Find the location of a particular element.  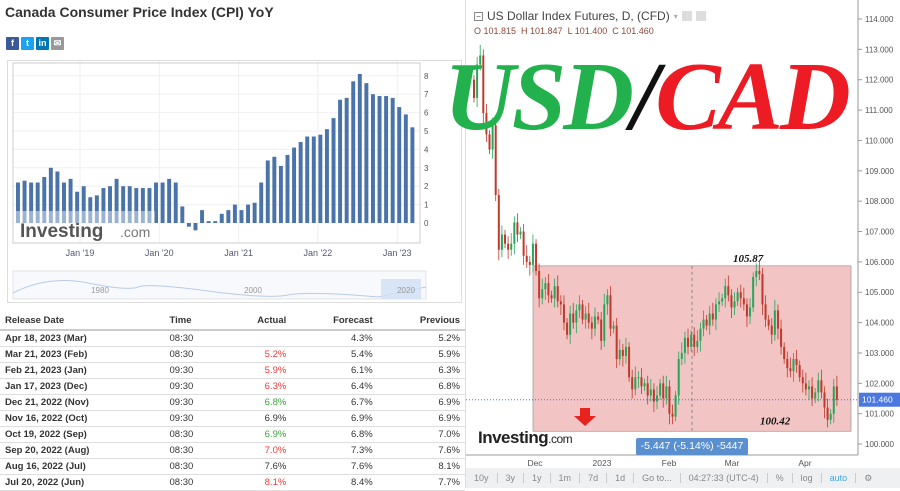

dropdown-icon: ▾ is located at coordinates (675, 16).